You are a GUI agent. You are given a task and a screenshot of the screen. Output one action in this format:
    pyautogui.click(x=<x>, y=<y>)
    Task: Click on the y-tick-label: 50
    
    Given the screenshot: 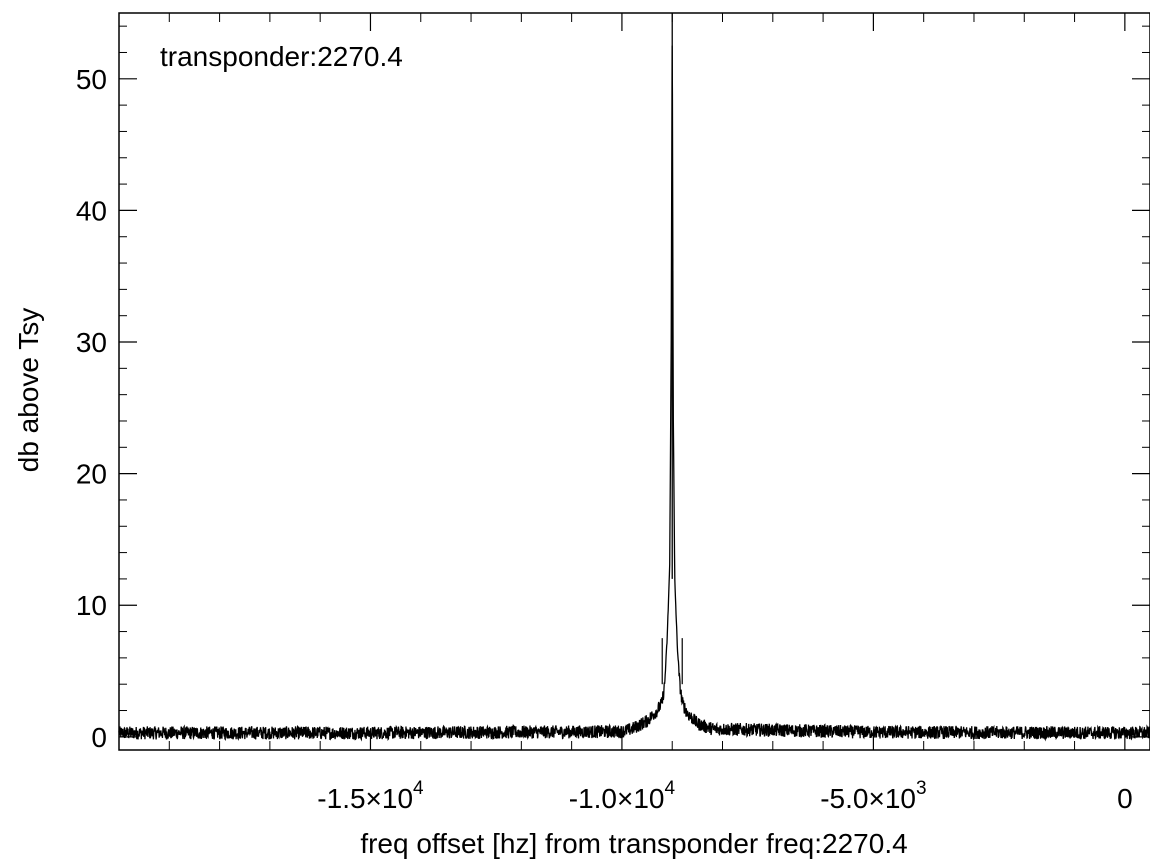 What is the action you would take?
    pyautogui.click(x=91, y=79)
    